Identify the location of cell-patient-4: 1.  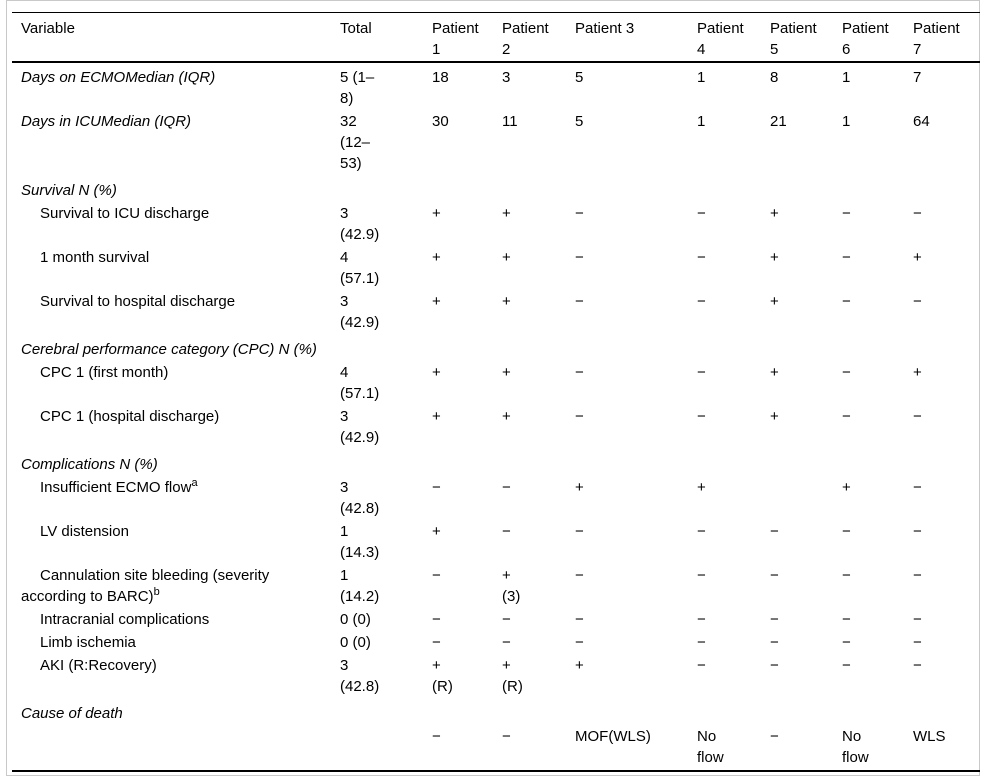
(701, 77).